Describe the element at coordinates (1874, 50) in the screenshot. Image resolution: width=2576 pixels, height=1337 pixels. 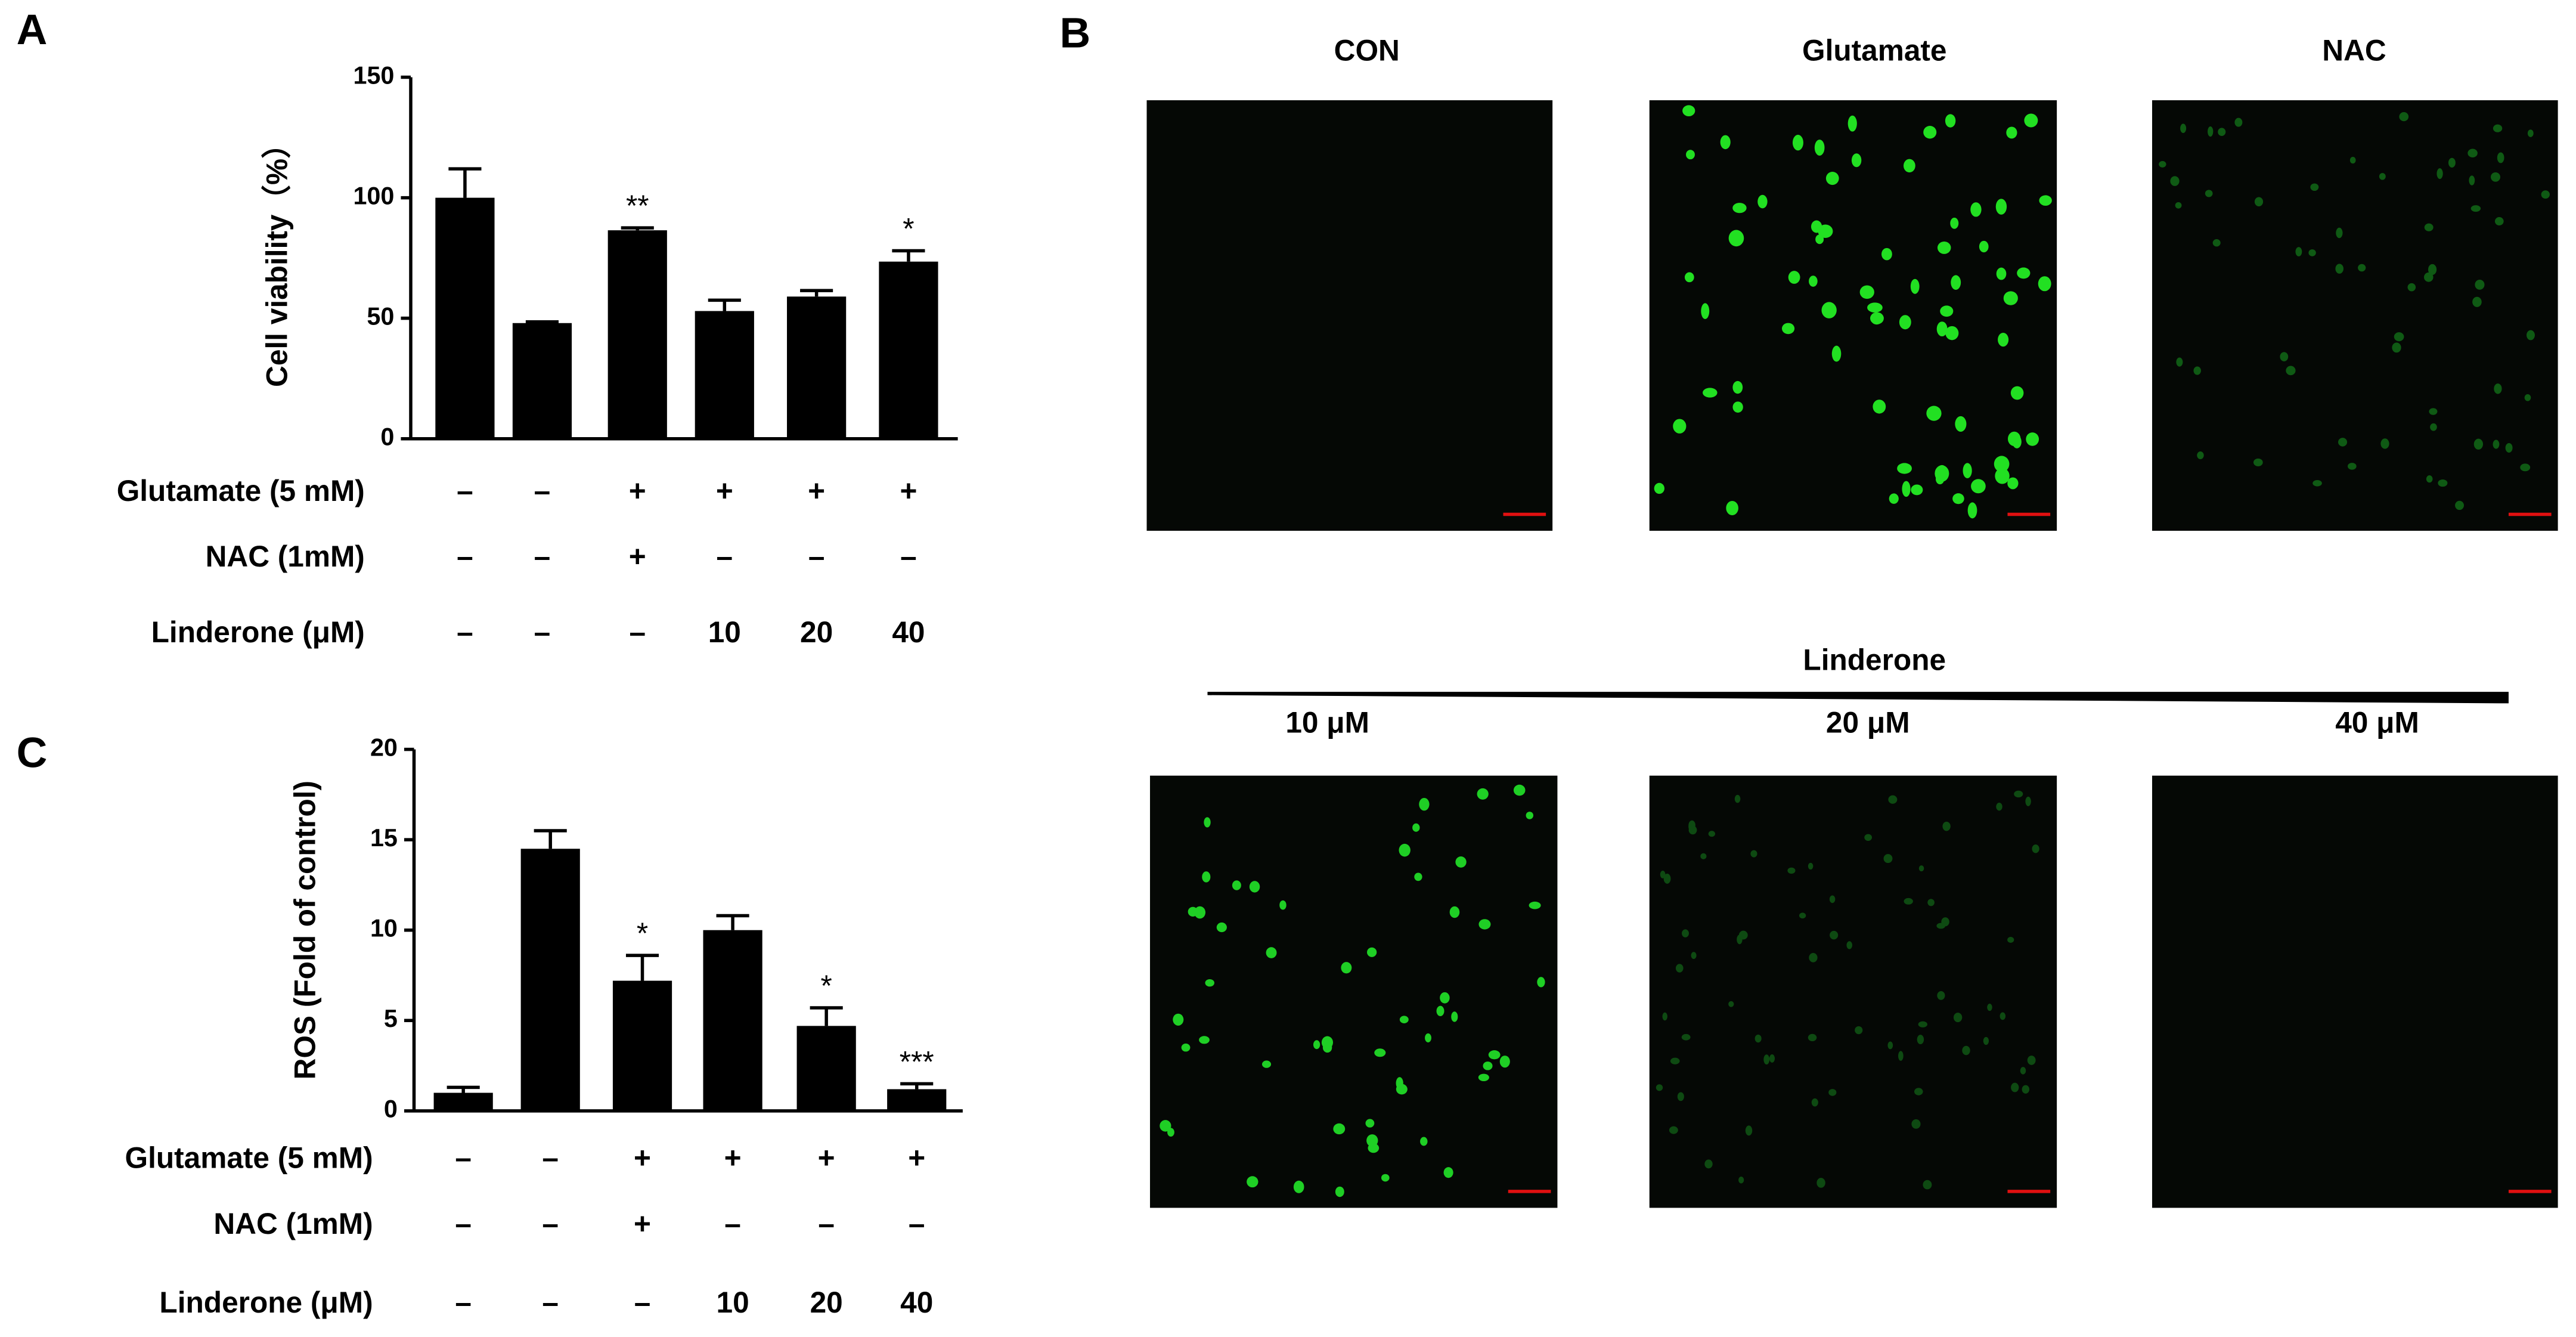
I see `image-title: Glutamate` at that location.